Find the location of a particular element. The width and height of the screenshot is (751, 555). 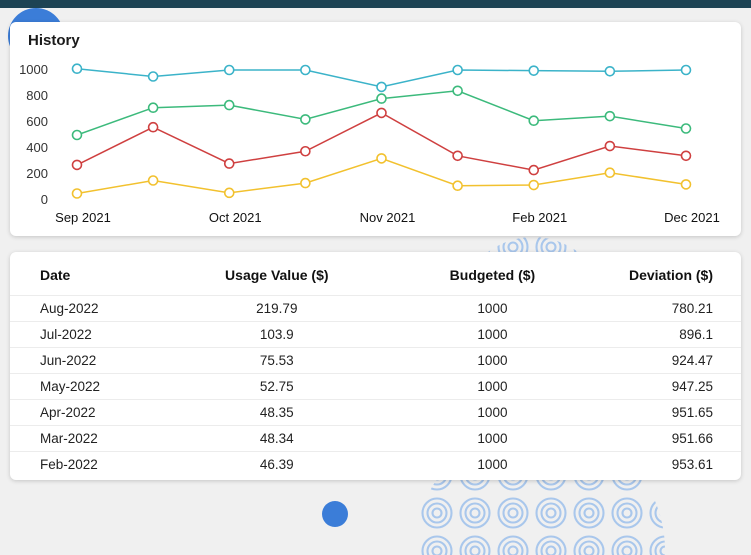

column-header-usage-value: Usage Value ($) is located at coordinates (277, 275).